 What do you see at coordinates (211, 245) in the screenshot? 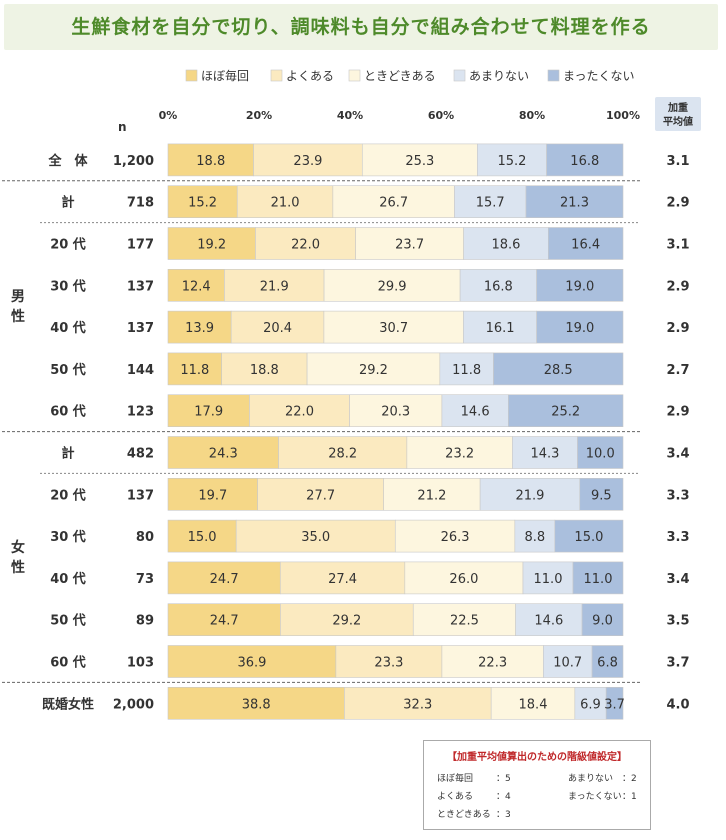
I see `bar-value-label: 19.2` at bounding box center [211, 245].